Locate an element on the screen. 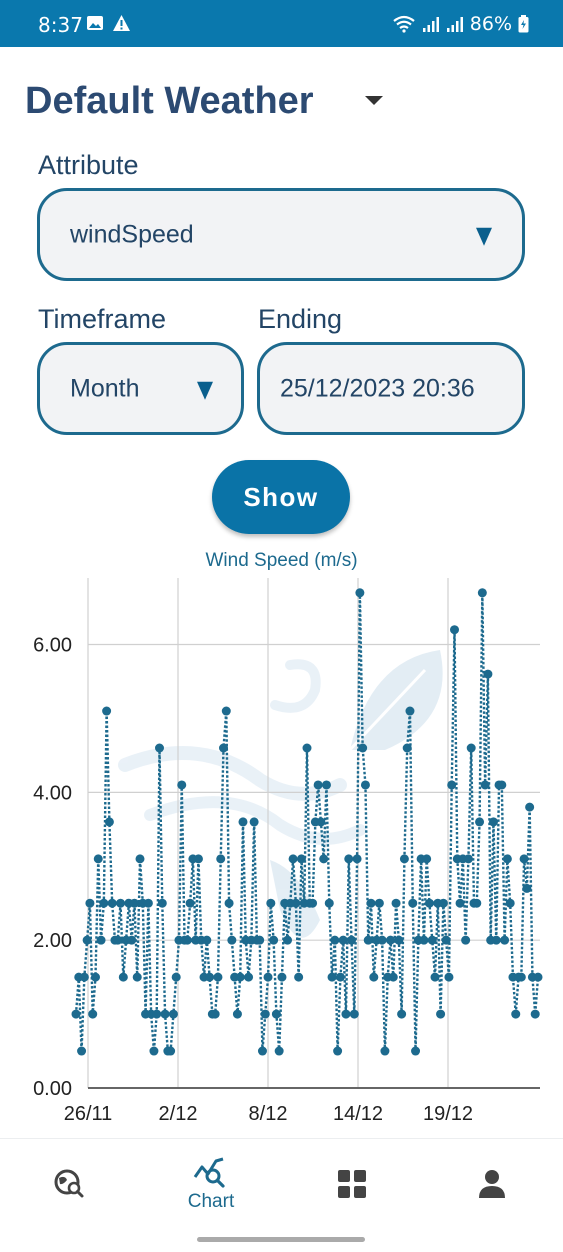  attribute-select: windSpeed is located at coordinates (281, 234).